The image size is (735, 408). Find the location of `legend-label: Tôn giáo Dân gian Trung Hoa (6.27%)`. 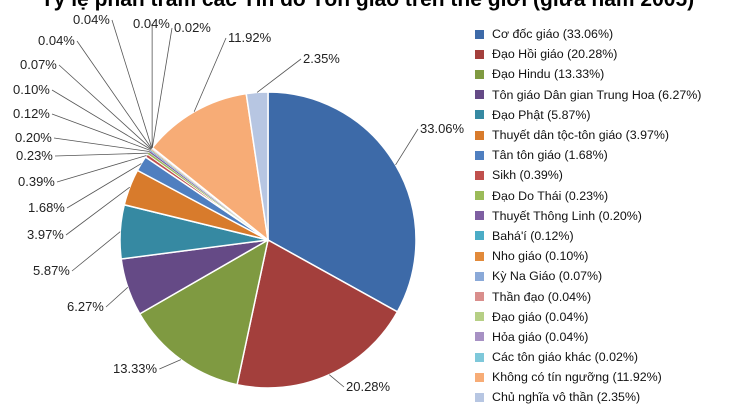

legend-label: Tôn giáo Dân gian Trung Hoa (6.27%) is located at coordinates (597, 94).